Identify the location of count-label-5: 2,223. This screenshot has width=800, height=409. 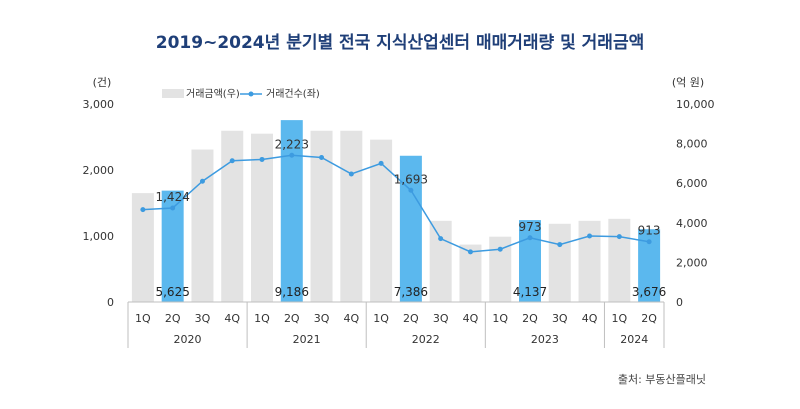
(292, 144).